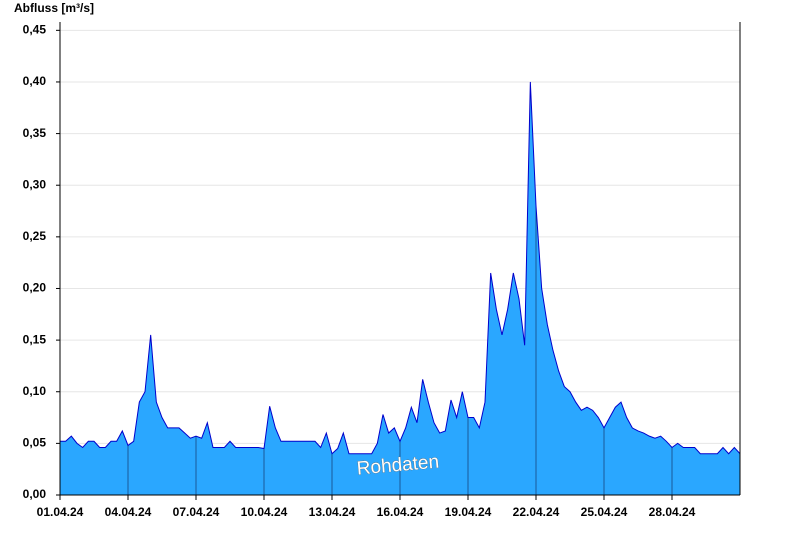 Image resolution: width=800 pixels, height=550 pixels. I want to click on x-tick-label: 28.04.24, so click(672, 512).